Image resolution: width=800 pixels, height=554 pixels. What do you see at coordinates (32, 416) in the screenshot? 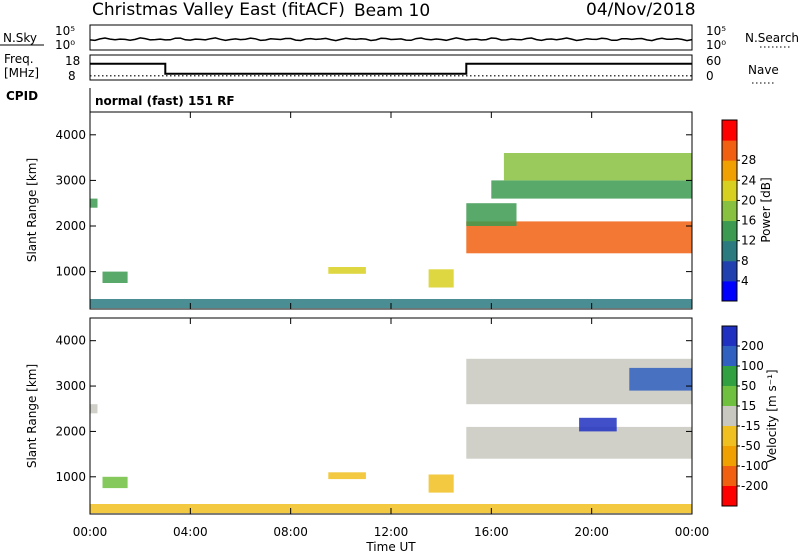
I see `velocity-y-label: Slant Range [km]` at bounding box center [32, 416].